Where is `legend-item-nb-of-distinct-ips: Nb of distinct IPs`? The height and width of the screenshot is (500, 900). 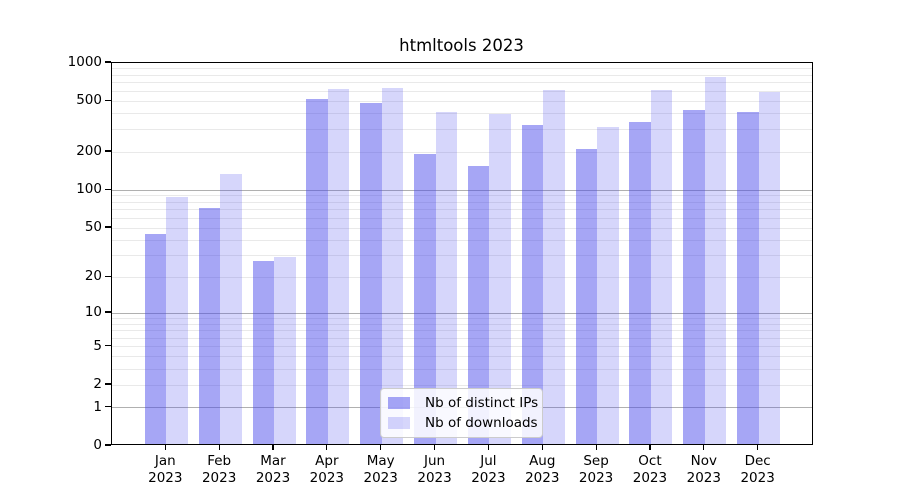
legend-item-nb-of-distinct-ips: Nb of distinct IPs is located at coordinates (463, 403).